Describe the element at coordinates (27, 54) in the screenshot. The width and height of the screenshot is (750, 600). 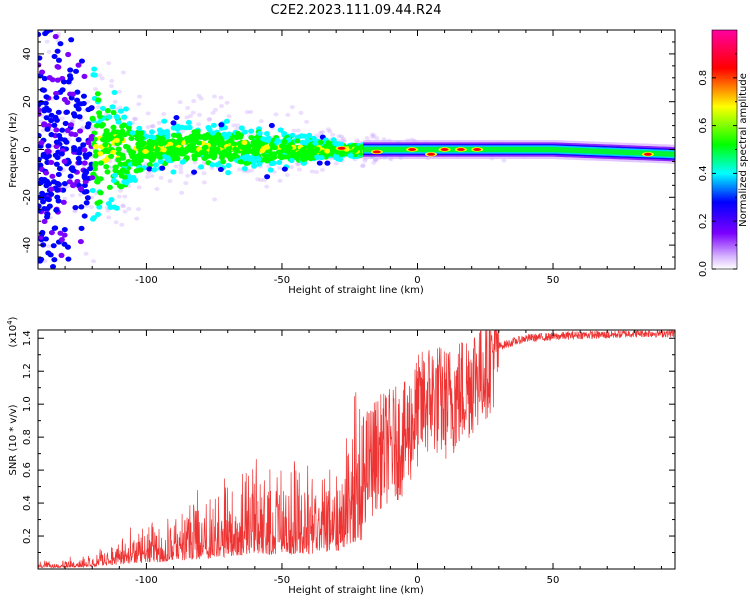
I see `y-tick-label: 40` at that location.